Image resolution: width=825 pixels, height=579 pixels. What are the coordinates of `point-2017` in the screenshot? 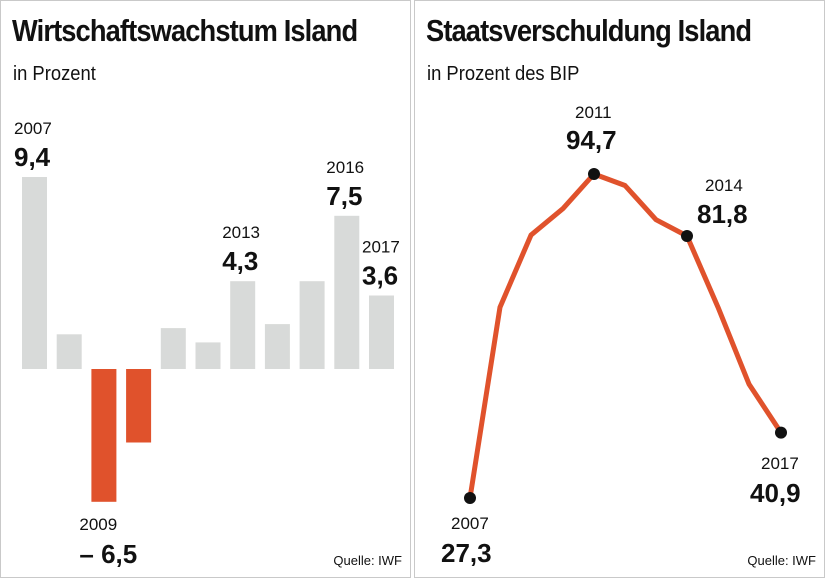 It's located at (781, 432).